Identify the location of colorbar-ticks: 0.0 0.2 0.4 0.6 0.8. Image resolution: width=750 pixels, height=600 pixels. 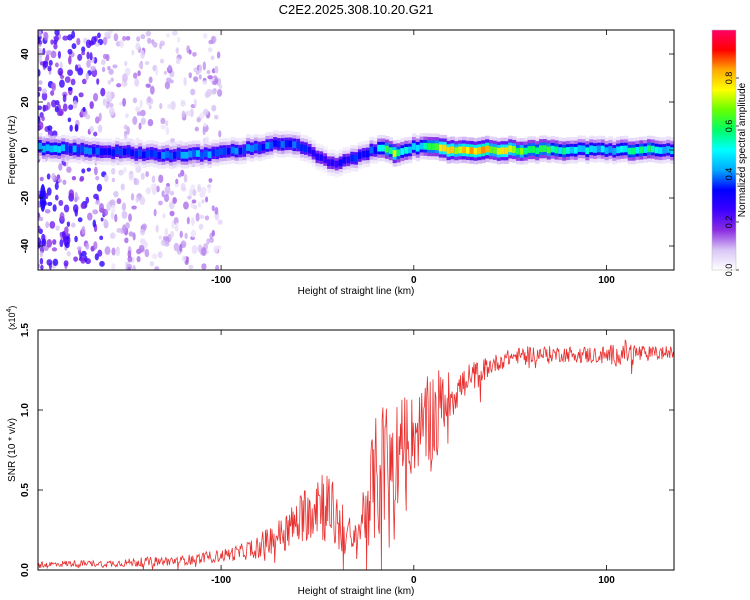
(731, 174).